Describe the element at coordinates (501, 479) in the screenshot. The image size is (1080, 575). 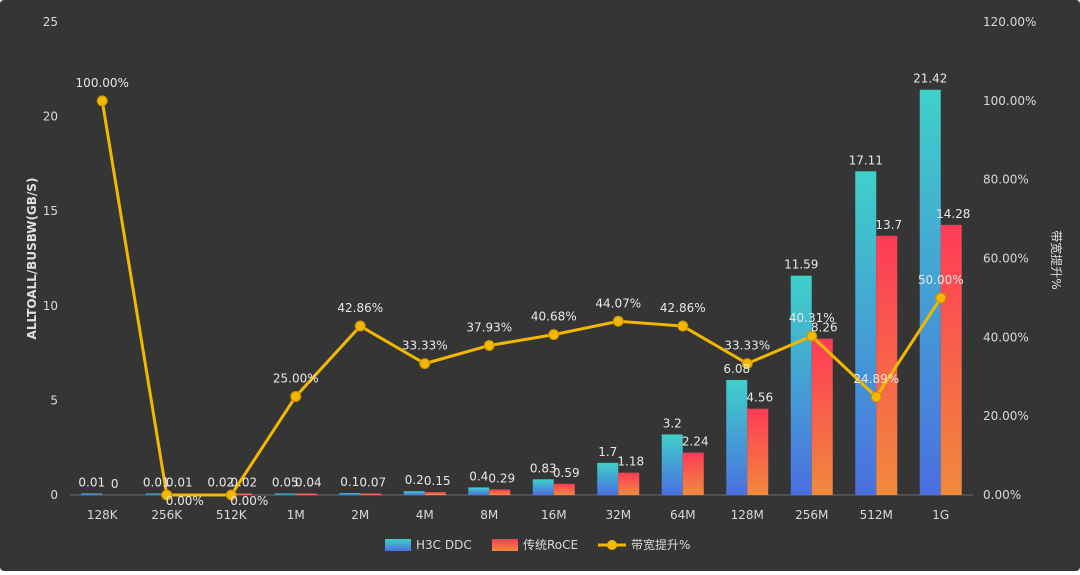
I see `bar-label-traditional-roce: 0.29` at that location.